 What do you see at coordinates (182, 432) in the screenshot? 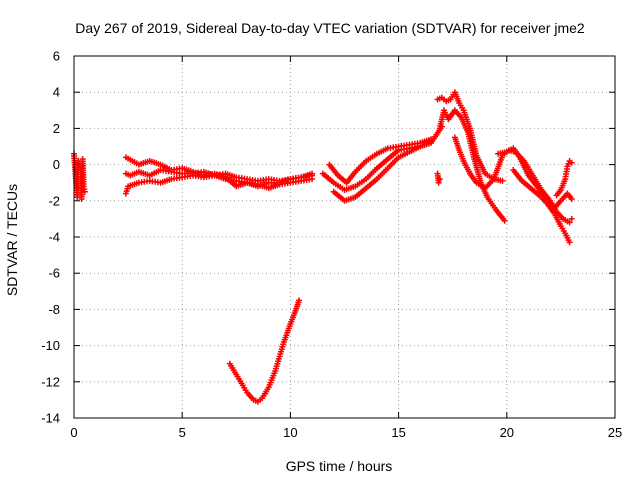
I see `x-tick-label: 5` at bounding box center [182, 432].